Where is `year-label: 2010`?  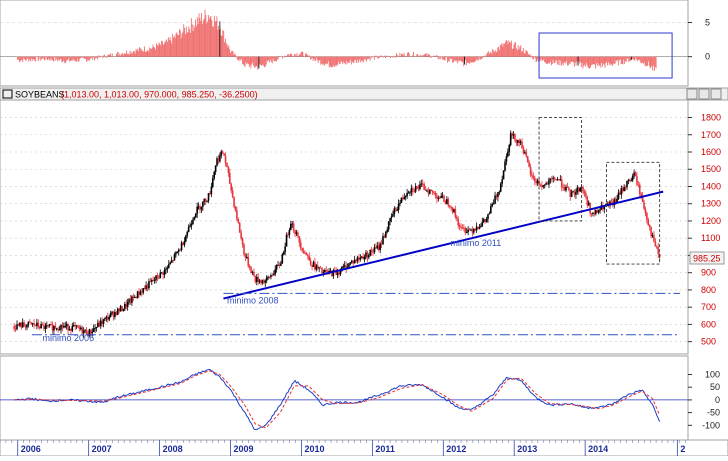
year-label: 2010 is located at coordinates (314, 449).